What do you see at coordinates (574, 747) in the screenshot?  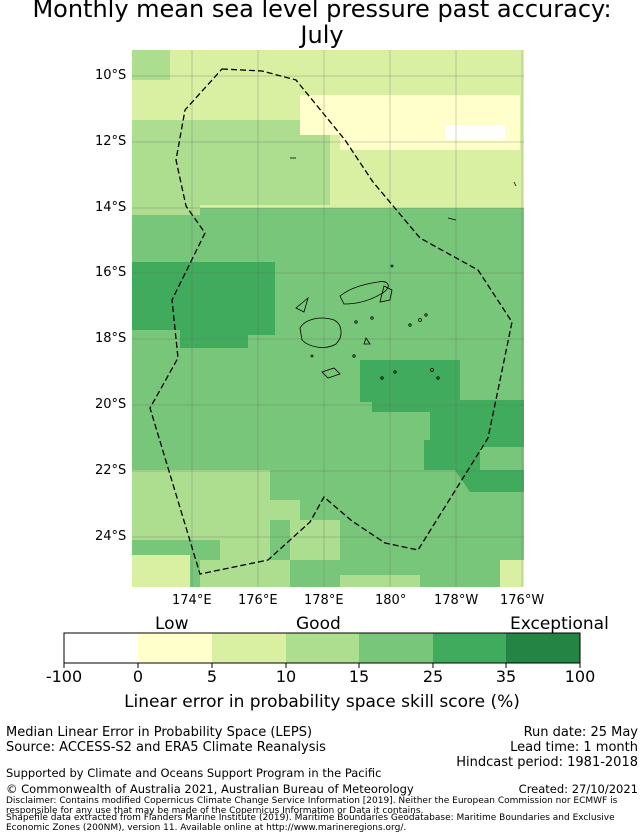 I see `lead-time: Lead time: 1 month` at bounding box center [574, 747].